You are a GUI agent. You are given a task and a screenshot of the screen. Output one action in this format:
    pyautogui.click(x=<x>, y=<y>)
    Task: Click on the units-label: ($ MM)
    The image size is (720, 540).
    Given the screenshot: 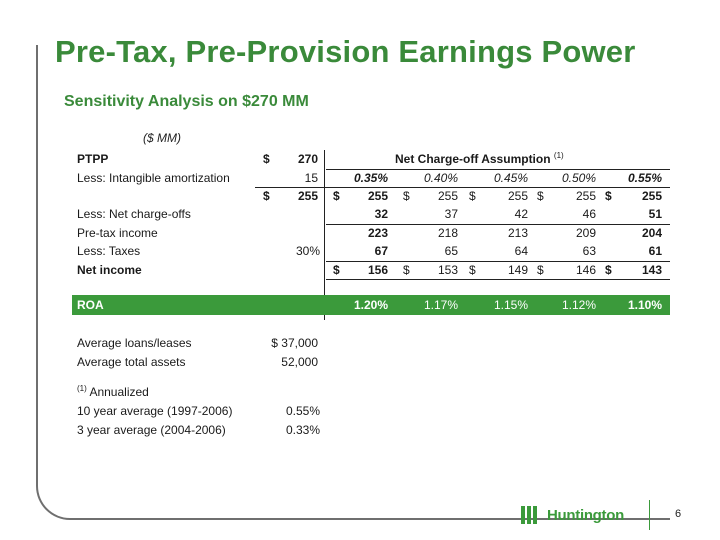 What is the action you would take?
    pyautogui.click(x=162, y=138)
    